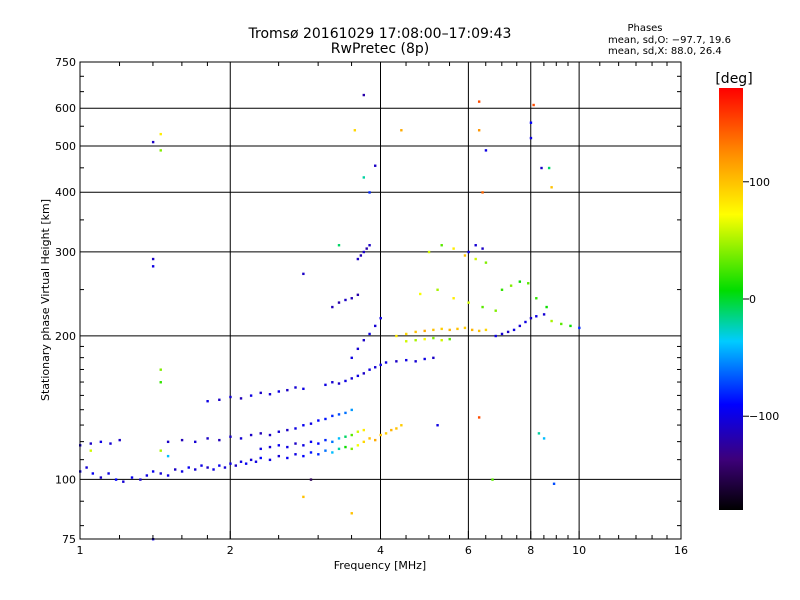 The height and width of the screenshot is (600, 800). What do you see at coordinates (530, 550) in the screenshot?
I see `x-tick-label: 8` at bounding box center [530, 550].